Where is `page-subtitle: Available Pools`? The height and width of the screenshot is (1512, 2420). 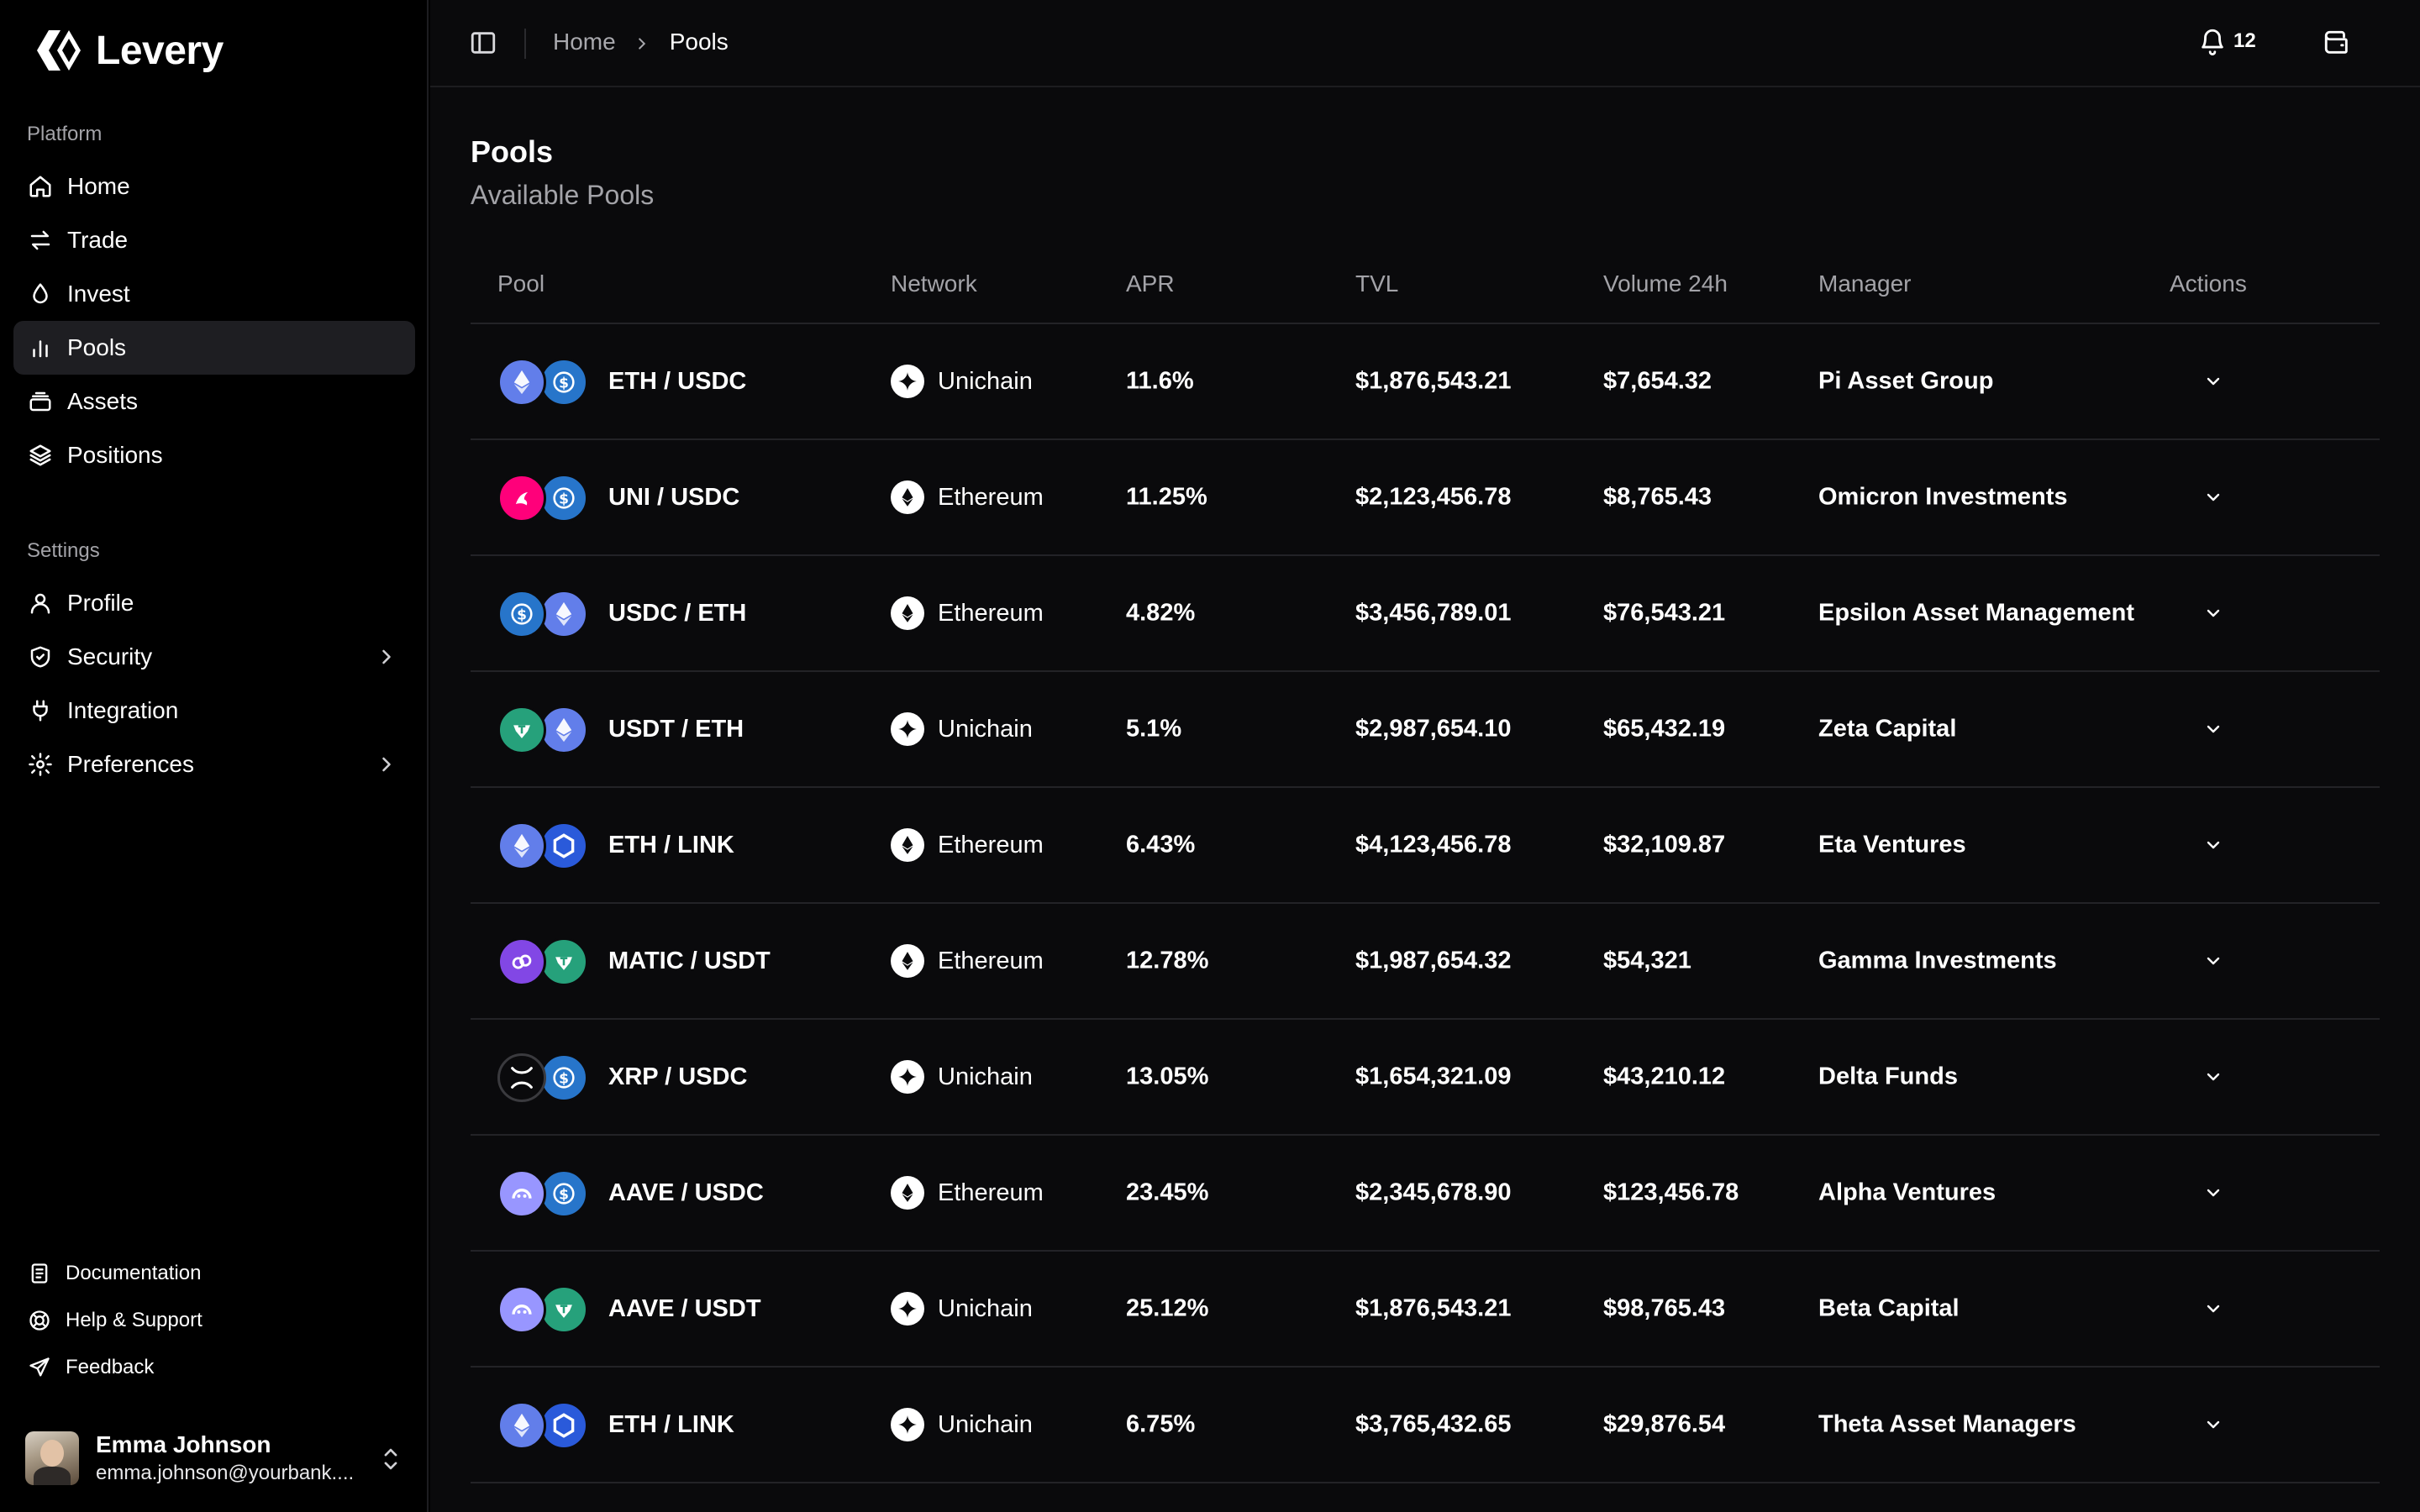 page-subtitle: Available Pools is located at coordinates (563, 195).